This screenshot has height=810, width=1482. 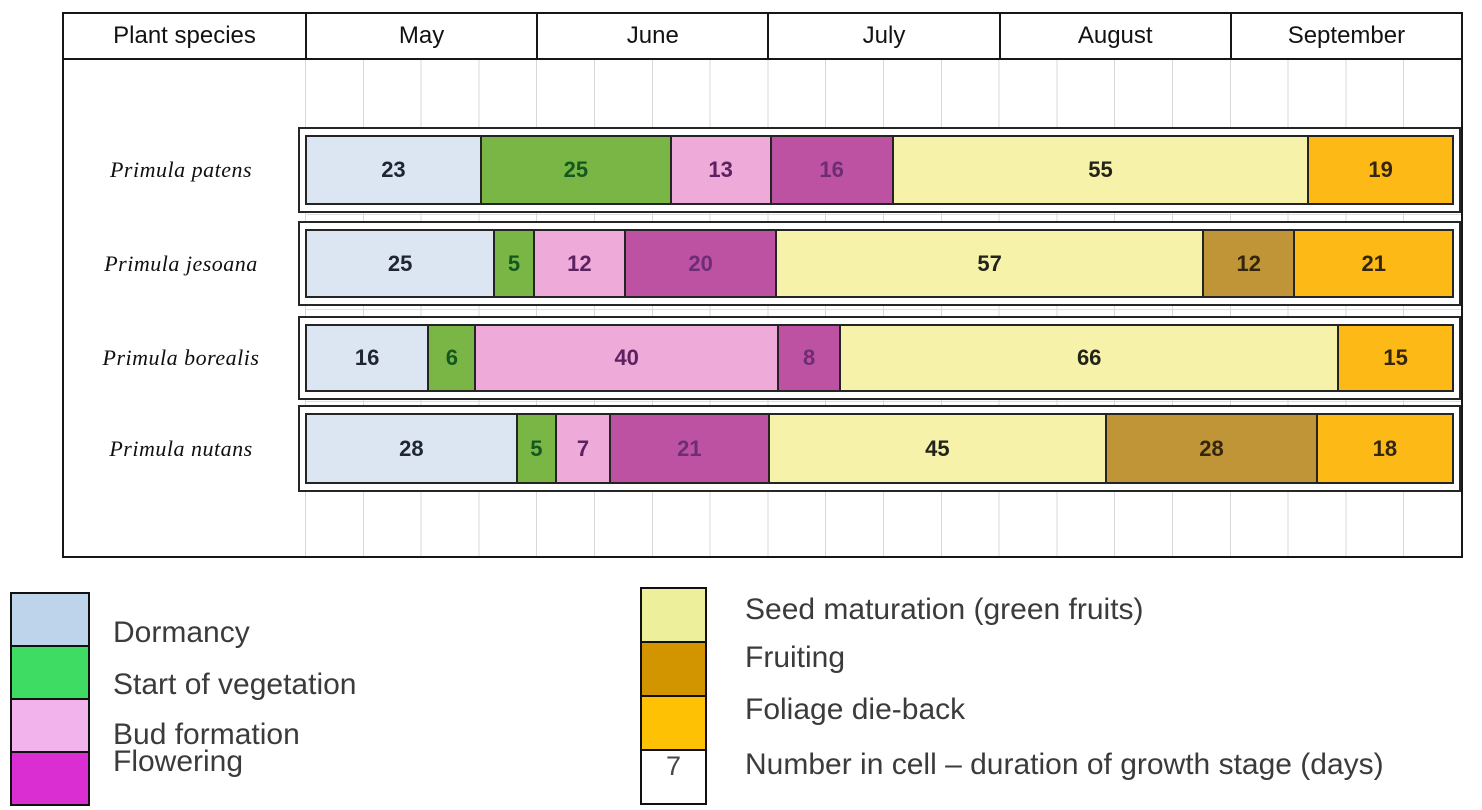 I want to click on legend-swatch-fruiting, so click(x=673, y=669).